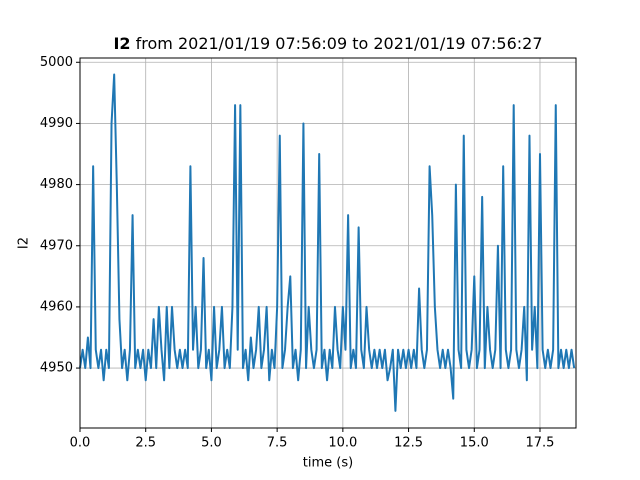 The image size is (640, 480). Describe the element at coordinates (56, 62) in the screenshot. I see `y-tick-label: 5000` at that location.